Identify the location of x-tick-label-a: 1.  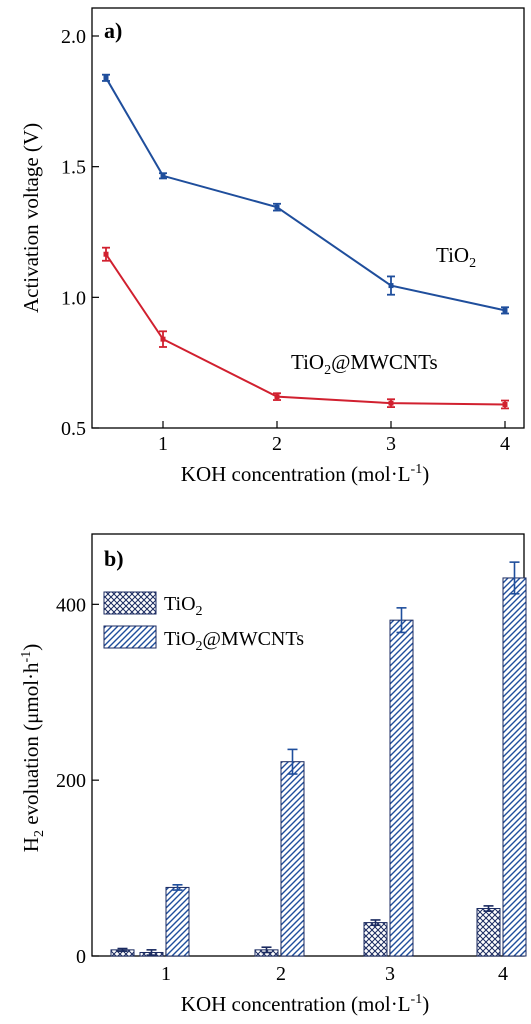
(163, 444).